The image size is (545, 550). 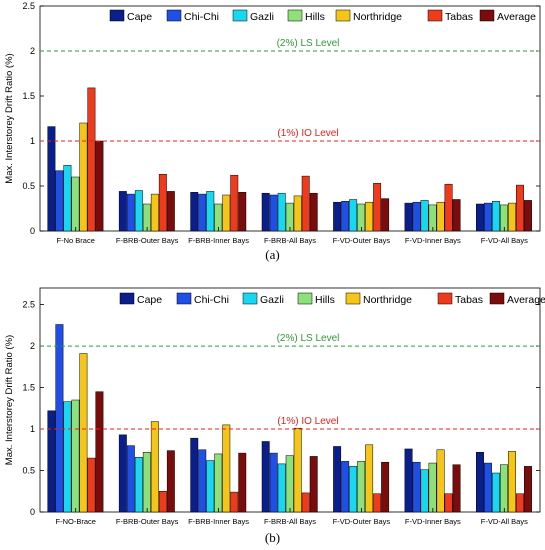 I want to click on x-tick-label: F-BRB-Inner Bays, so click(x=218, y=521).